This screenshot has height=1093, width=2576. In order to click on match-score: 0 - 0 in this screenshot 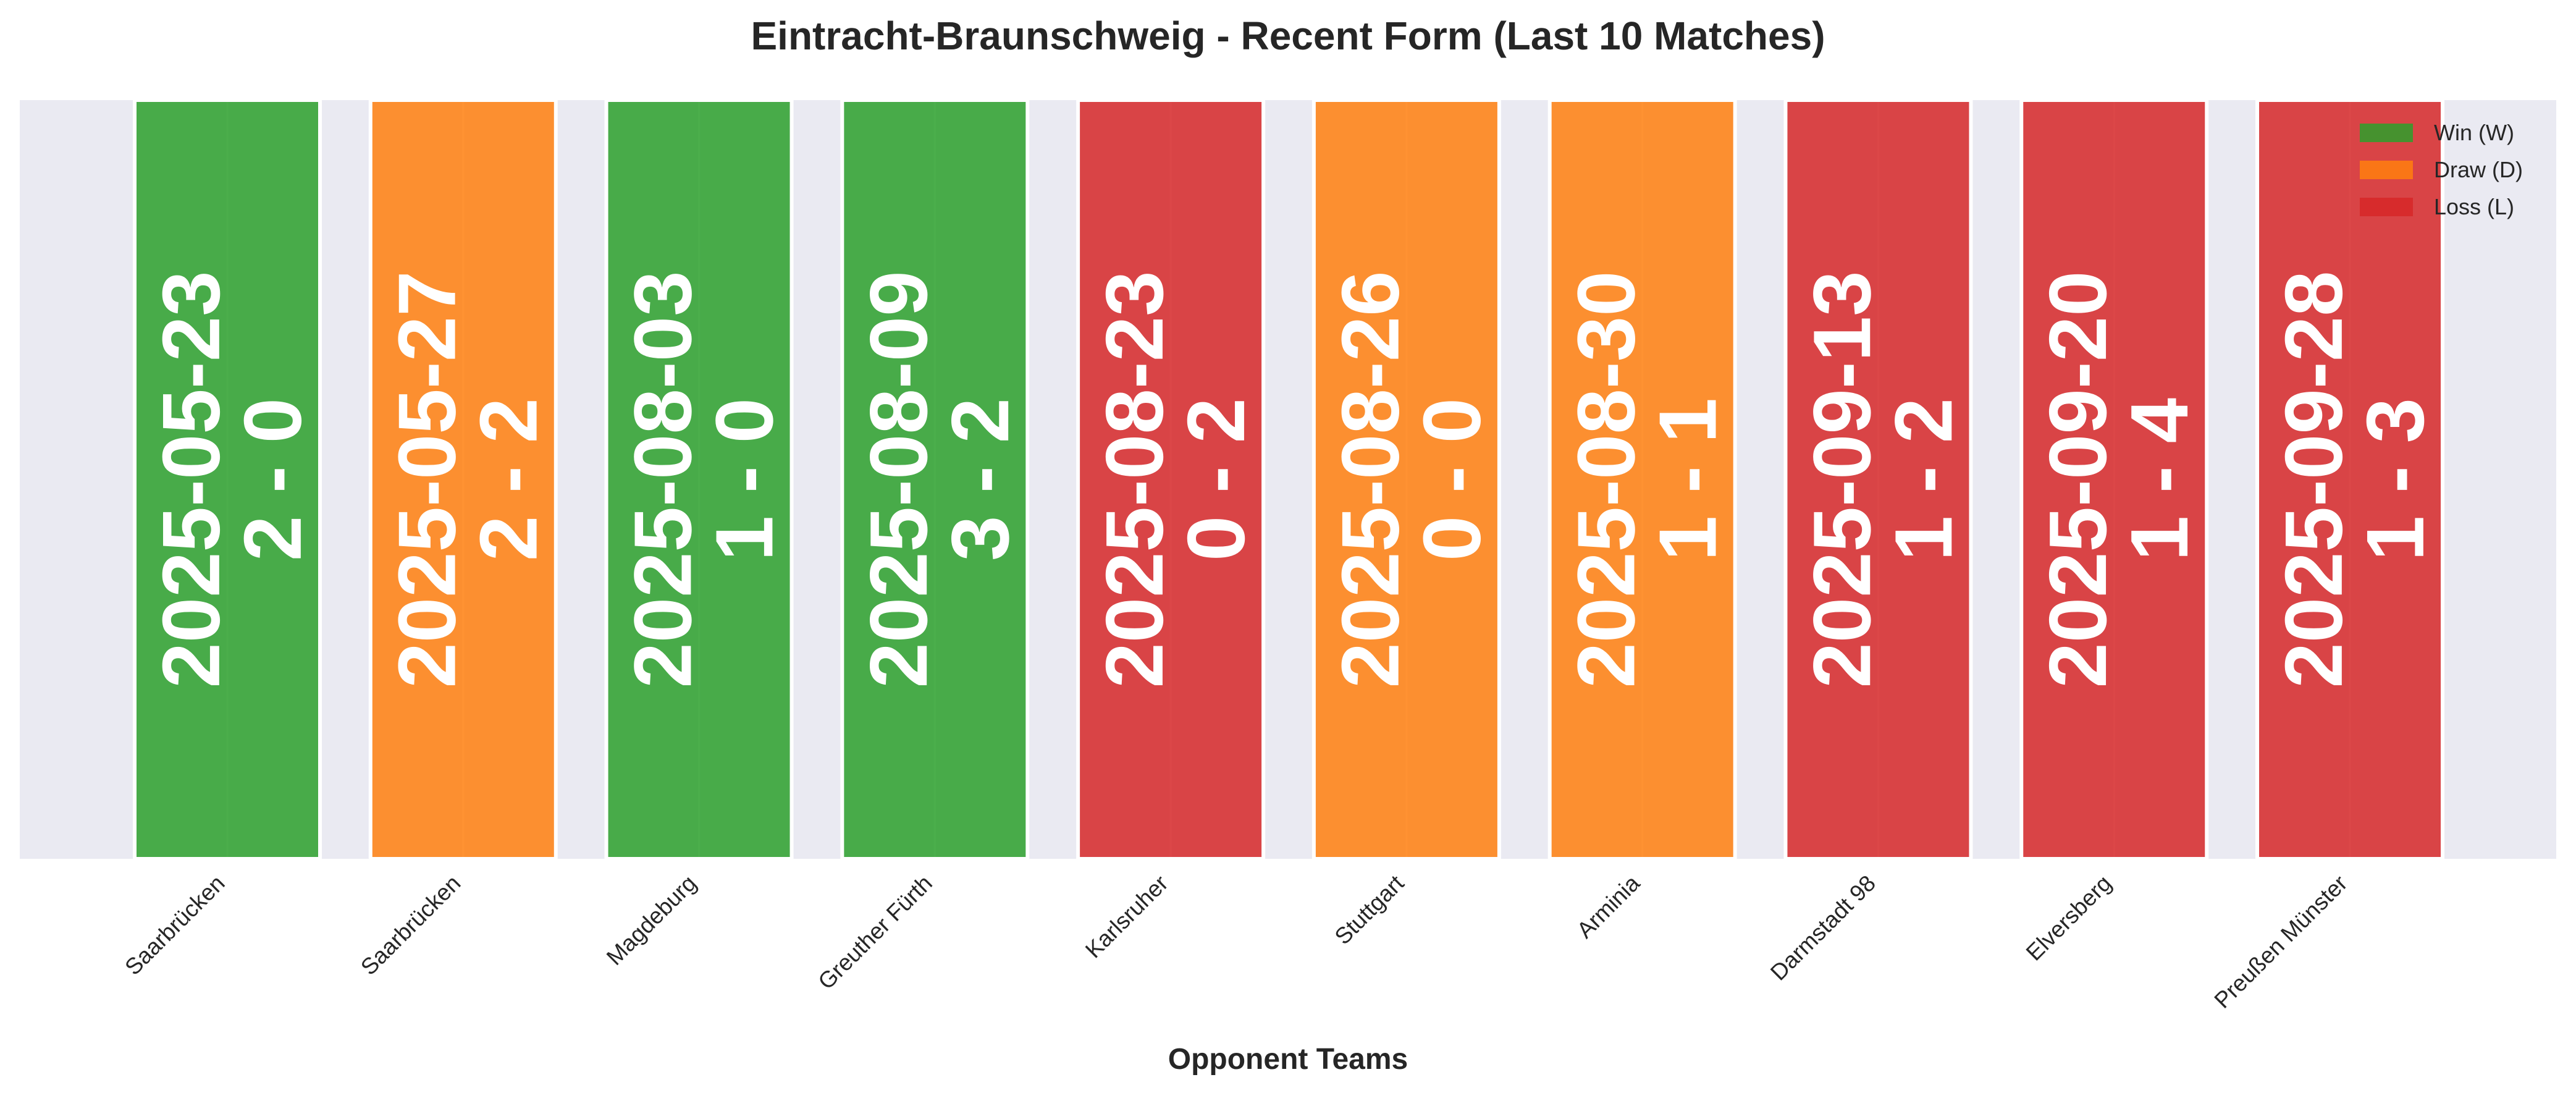, I will do `click(1452, 480)`.